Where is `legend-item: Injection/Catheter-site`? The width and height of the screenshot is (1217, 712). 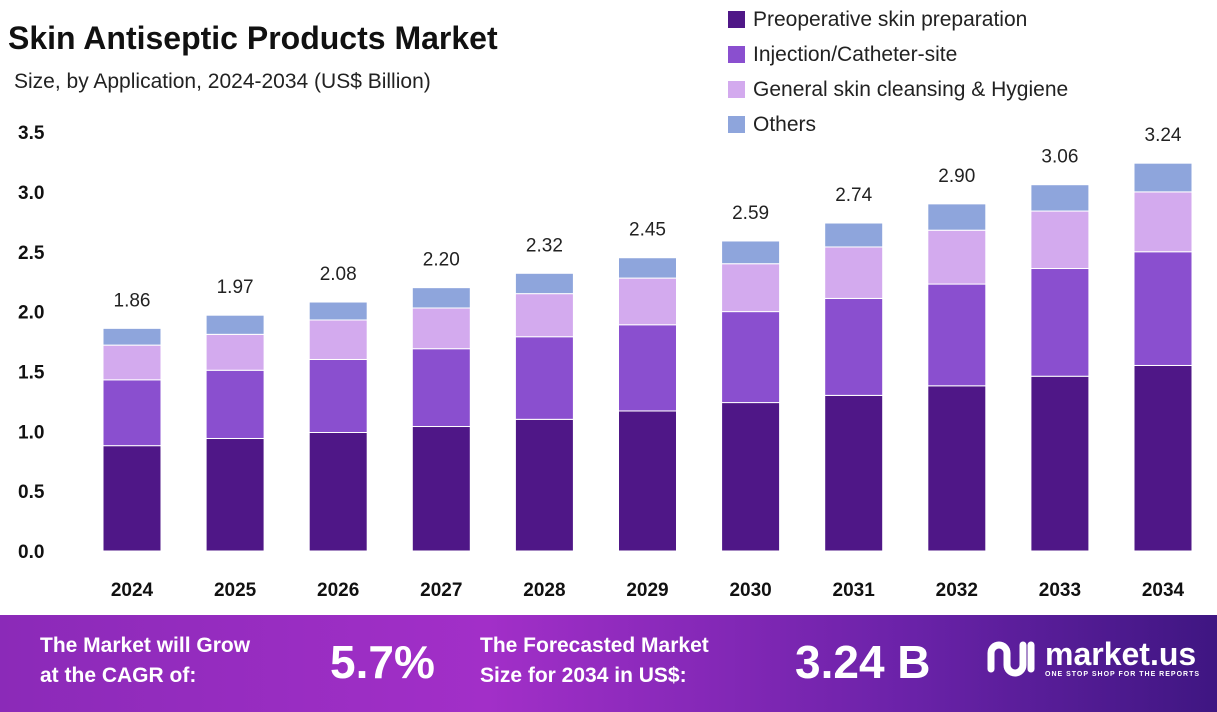 legend-item: Injection/Catheter-site is located at coordinates (898, 54).